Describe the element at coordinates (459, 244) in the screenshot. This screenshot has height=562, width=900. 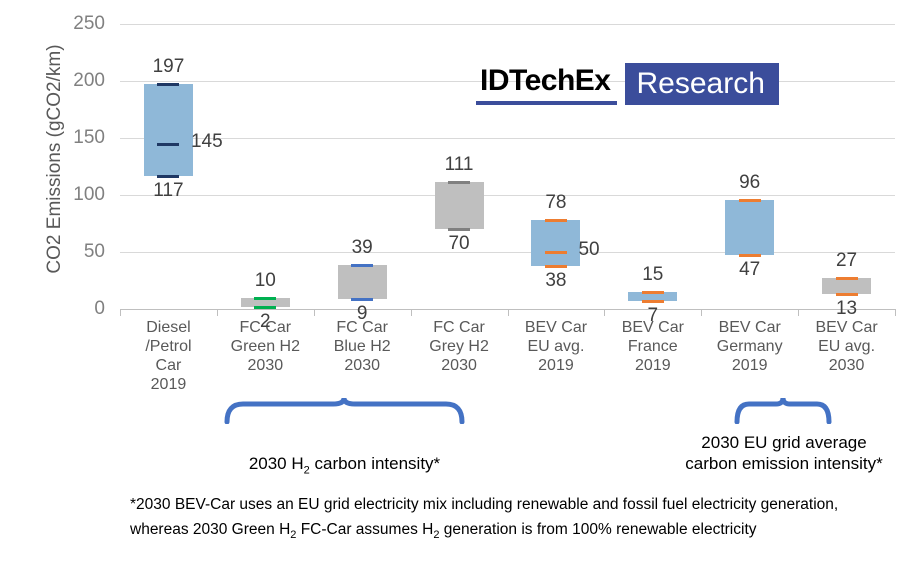
I see `data-label-low-3: 70` at that location.